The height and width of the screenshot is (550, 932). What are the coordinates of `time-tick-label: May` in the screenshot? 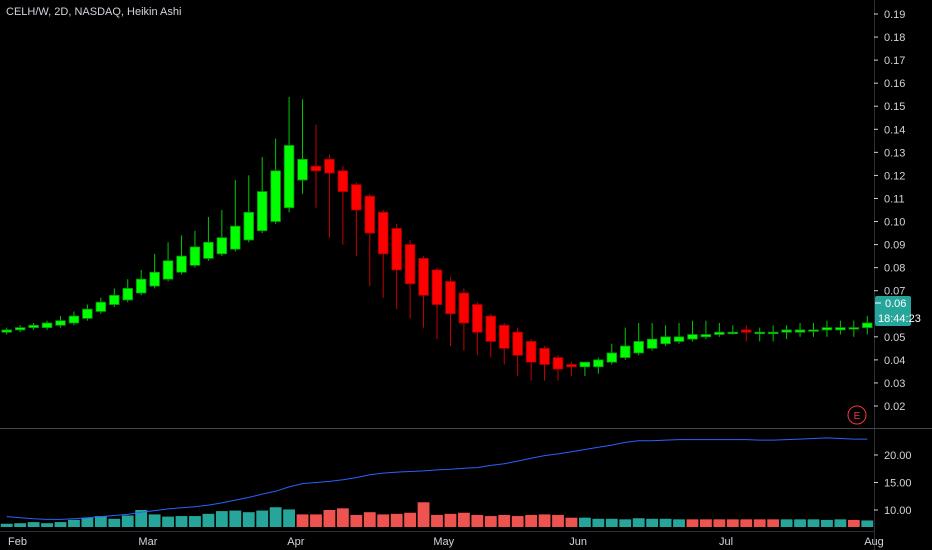 It's located at (443, 542).